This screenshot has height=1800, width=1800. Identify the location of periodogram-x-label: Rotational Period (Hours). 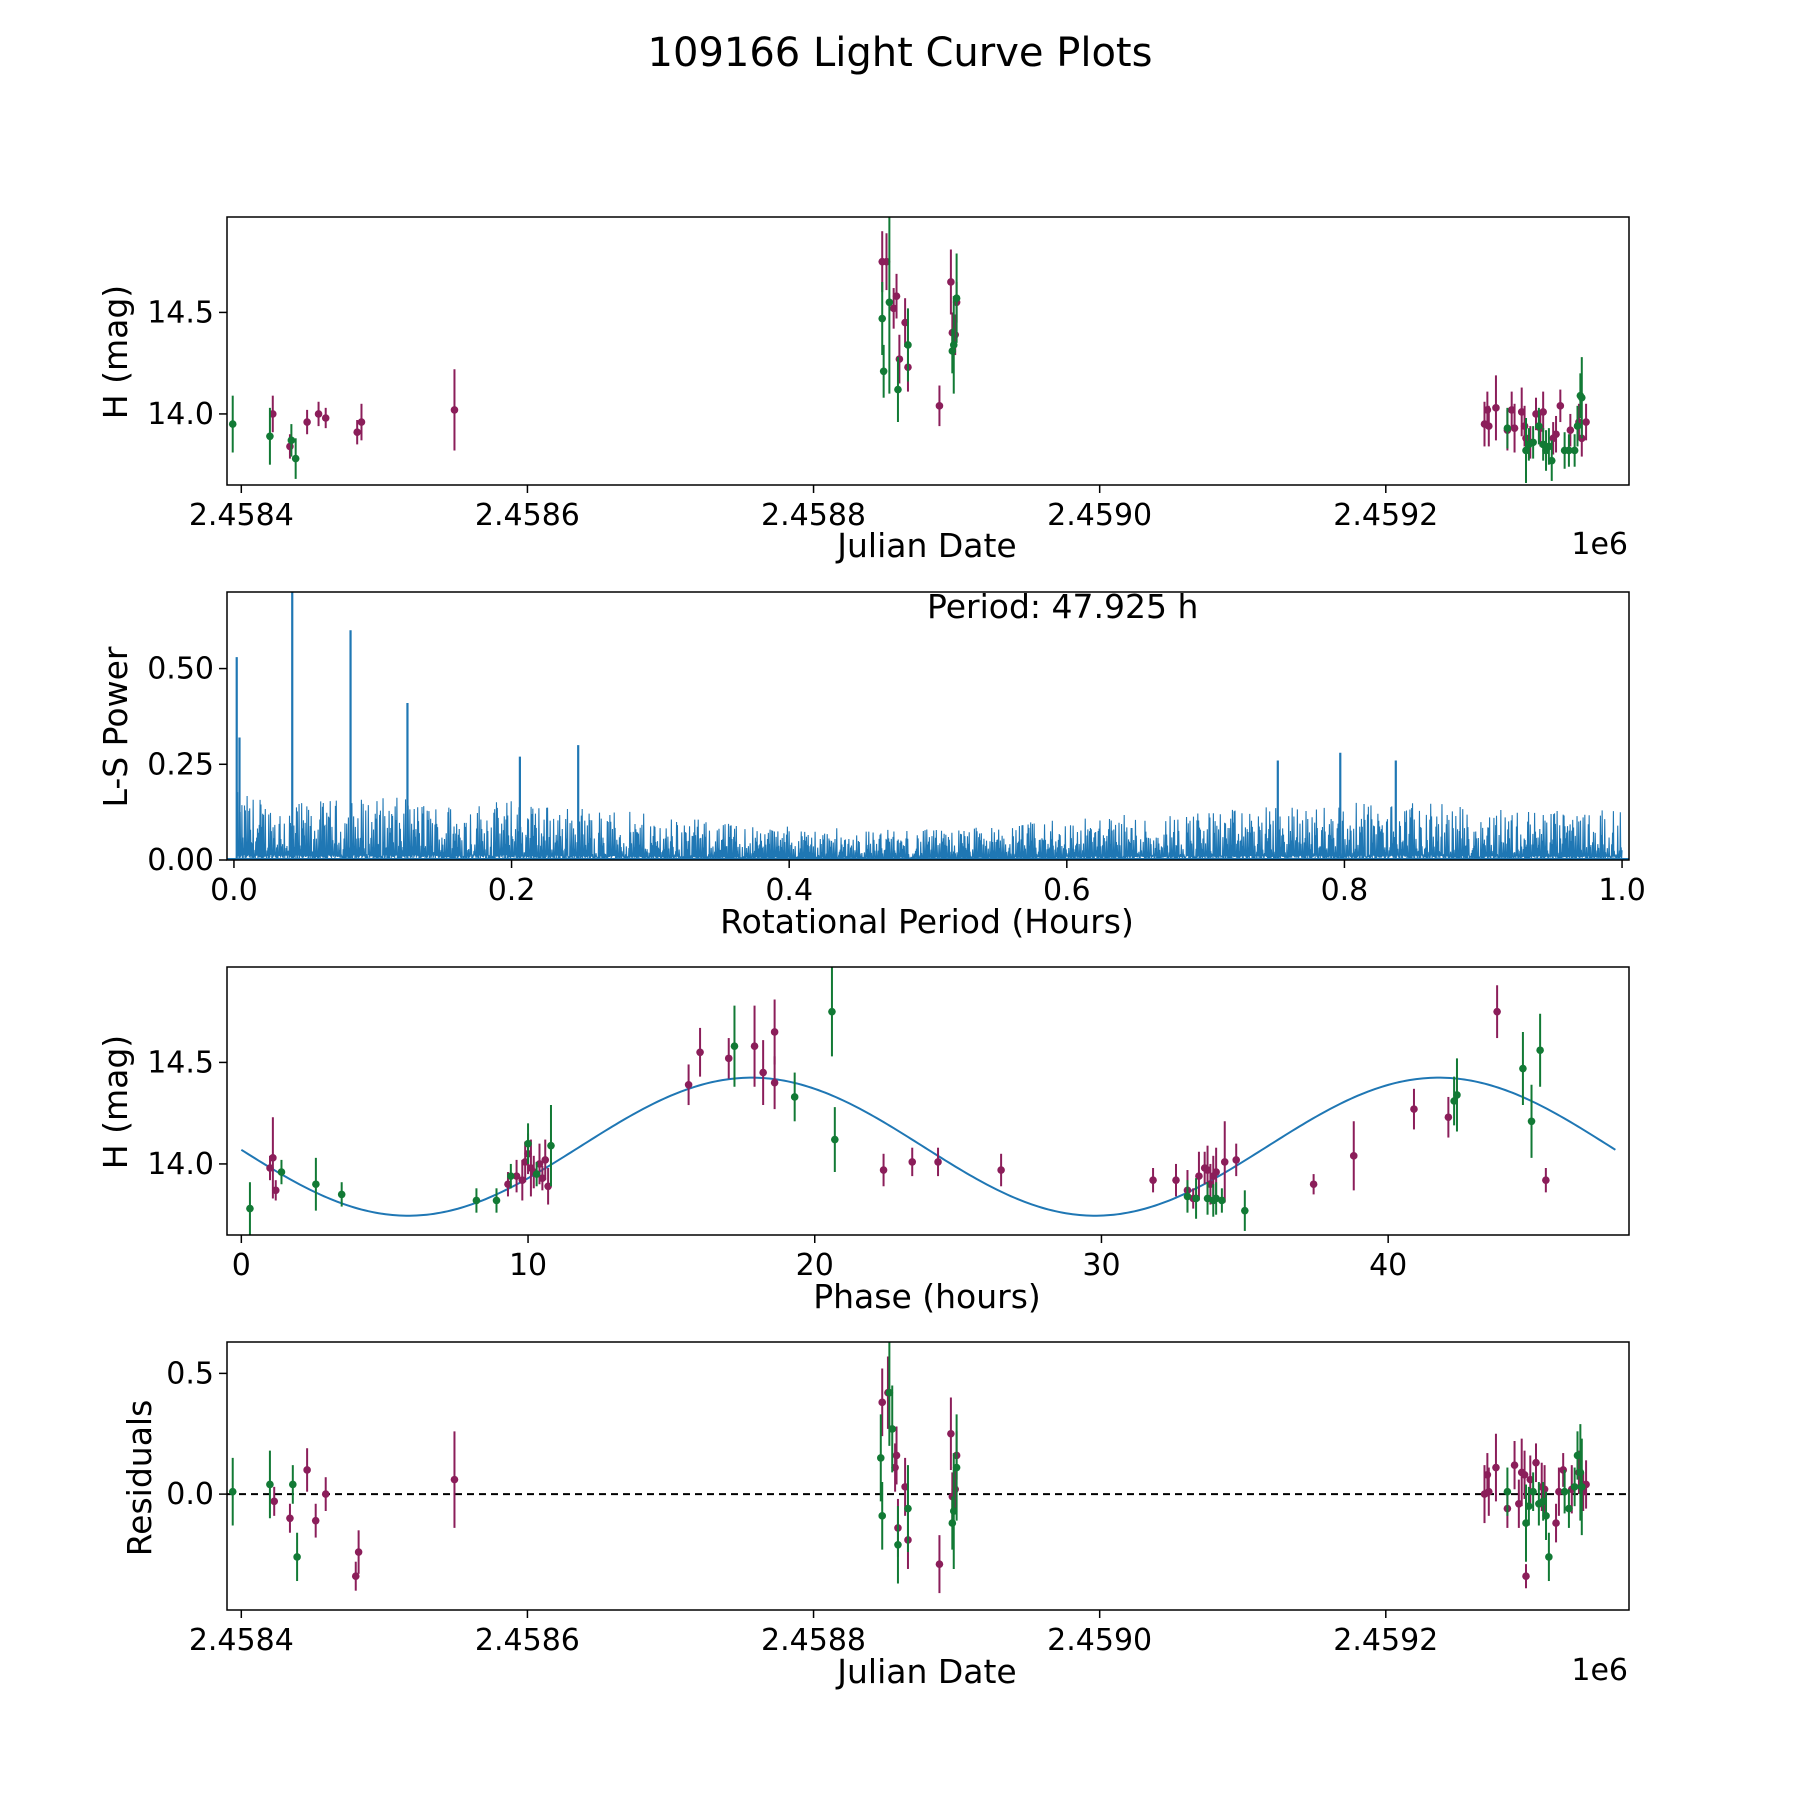
(927, 921).